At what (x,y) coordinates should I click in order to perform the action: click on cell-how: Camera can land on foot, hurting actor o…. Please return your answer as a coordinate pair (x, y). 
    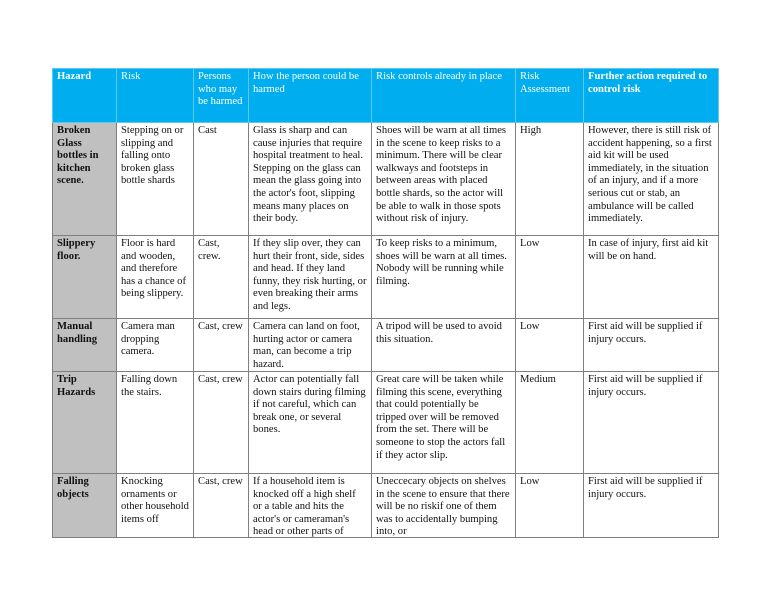
    Looking at the image, I should click on (310, 345).